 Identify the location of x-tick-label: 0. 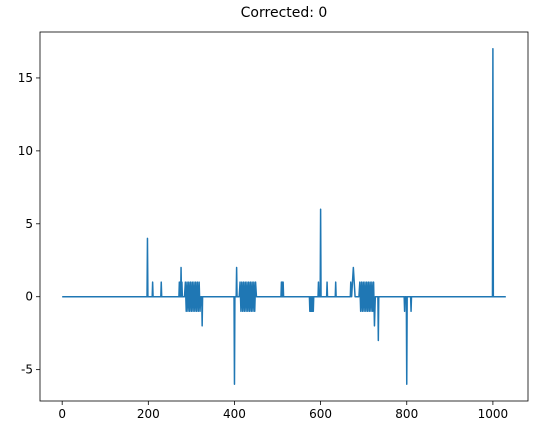
(62, 414).